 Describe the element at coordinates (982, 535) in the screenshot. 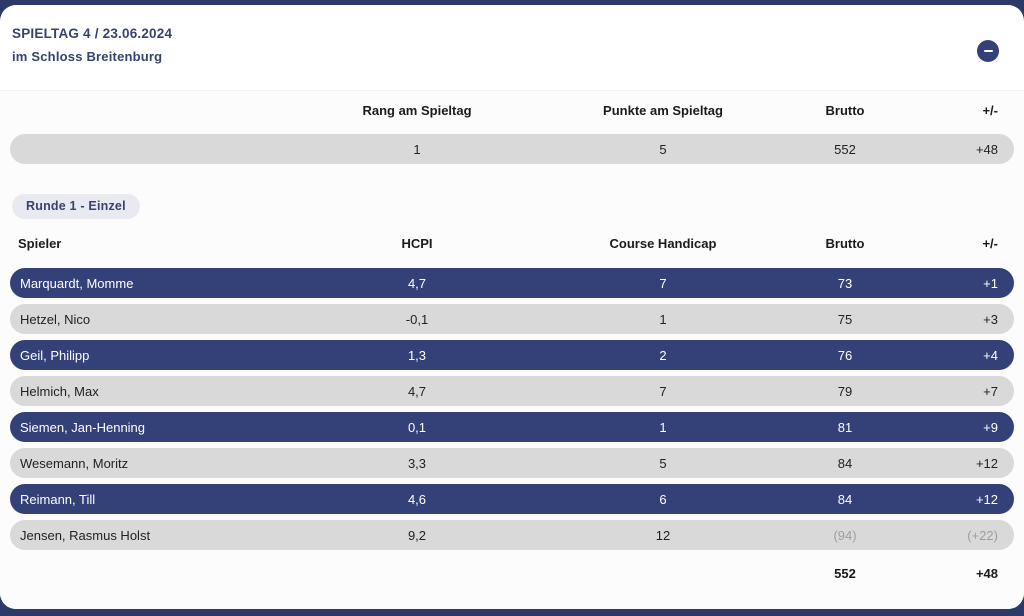

I see `player-diff: (+22)` at that location.